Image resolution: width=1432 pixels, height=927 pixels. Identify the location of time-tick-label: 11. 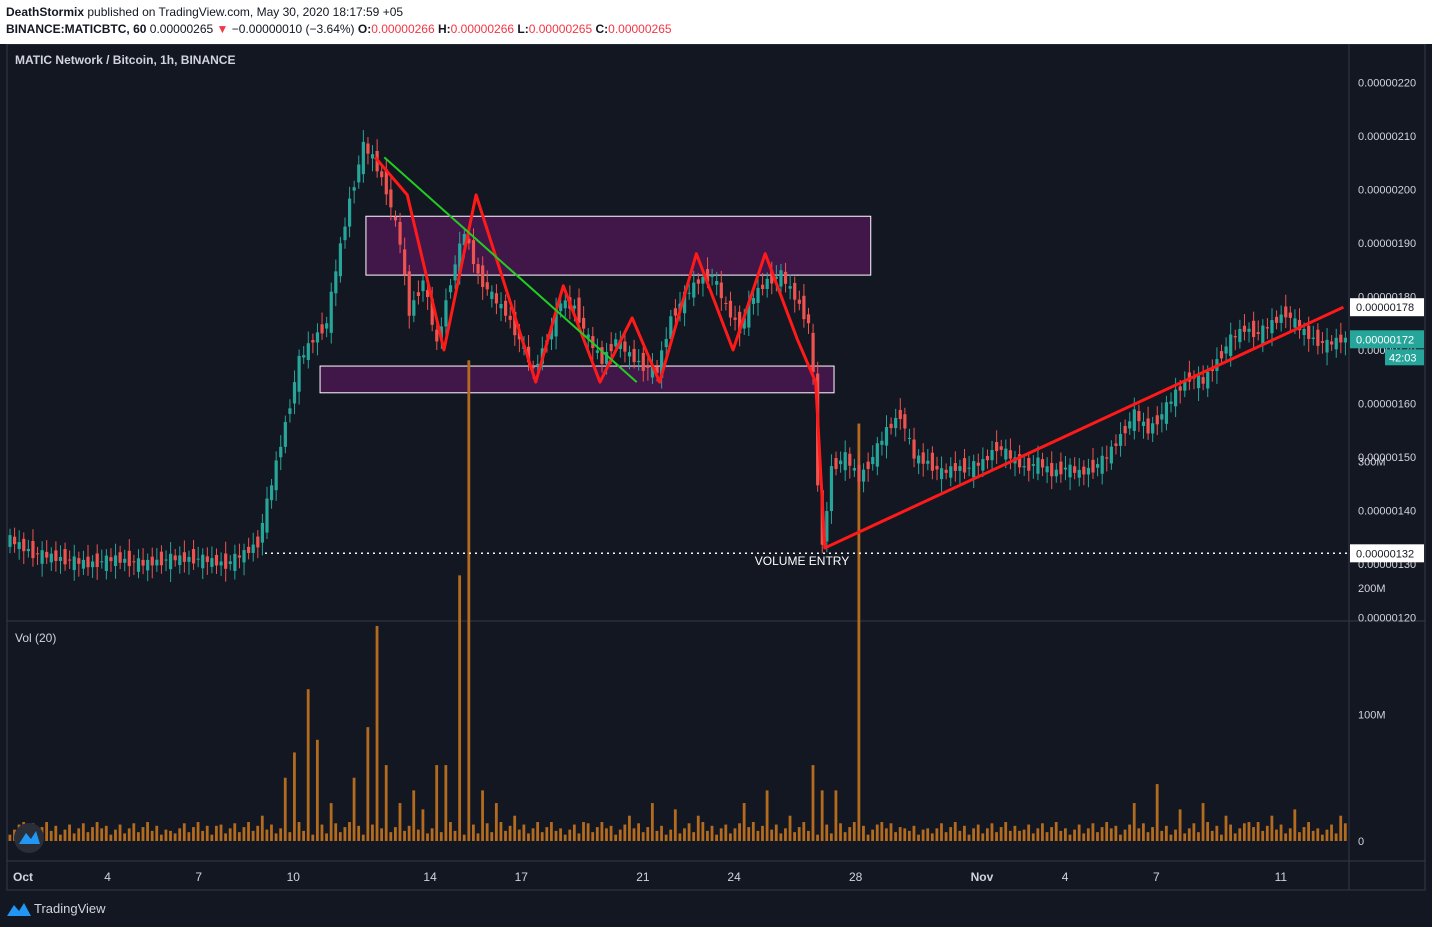
(1281, 877).